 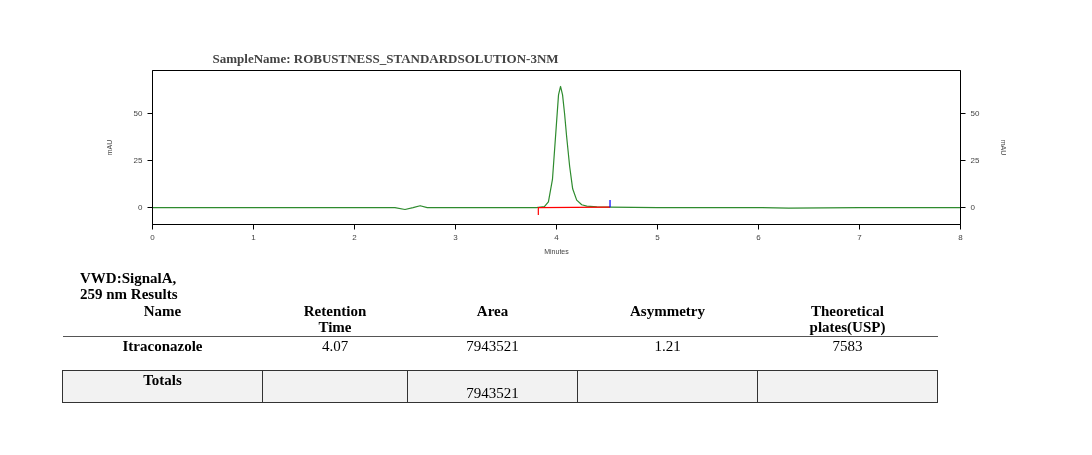 What do you see at coordinates (335, 319) in the screenshot?
I see `text: Retention Time` at bounding box center [335, 319].